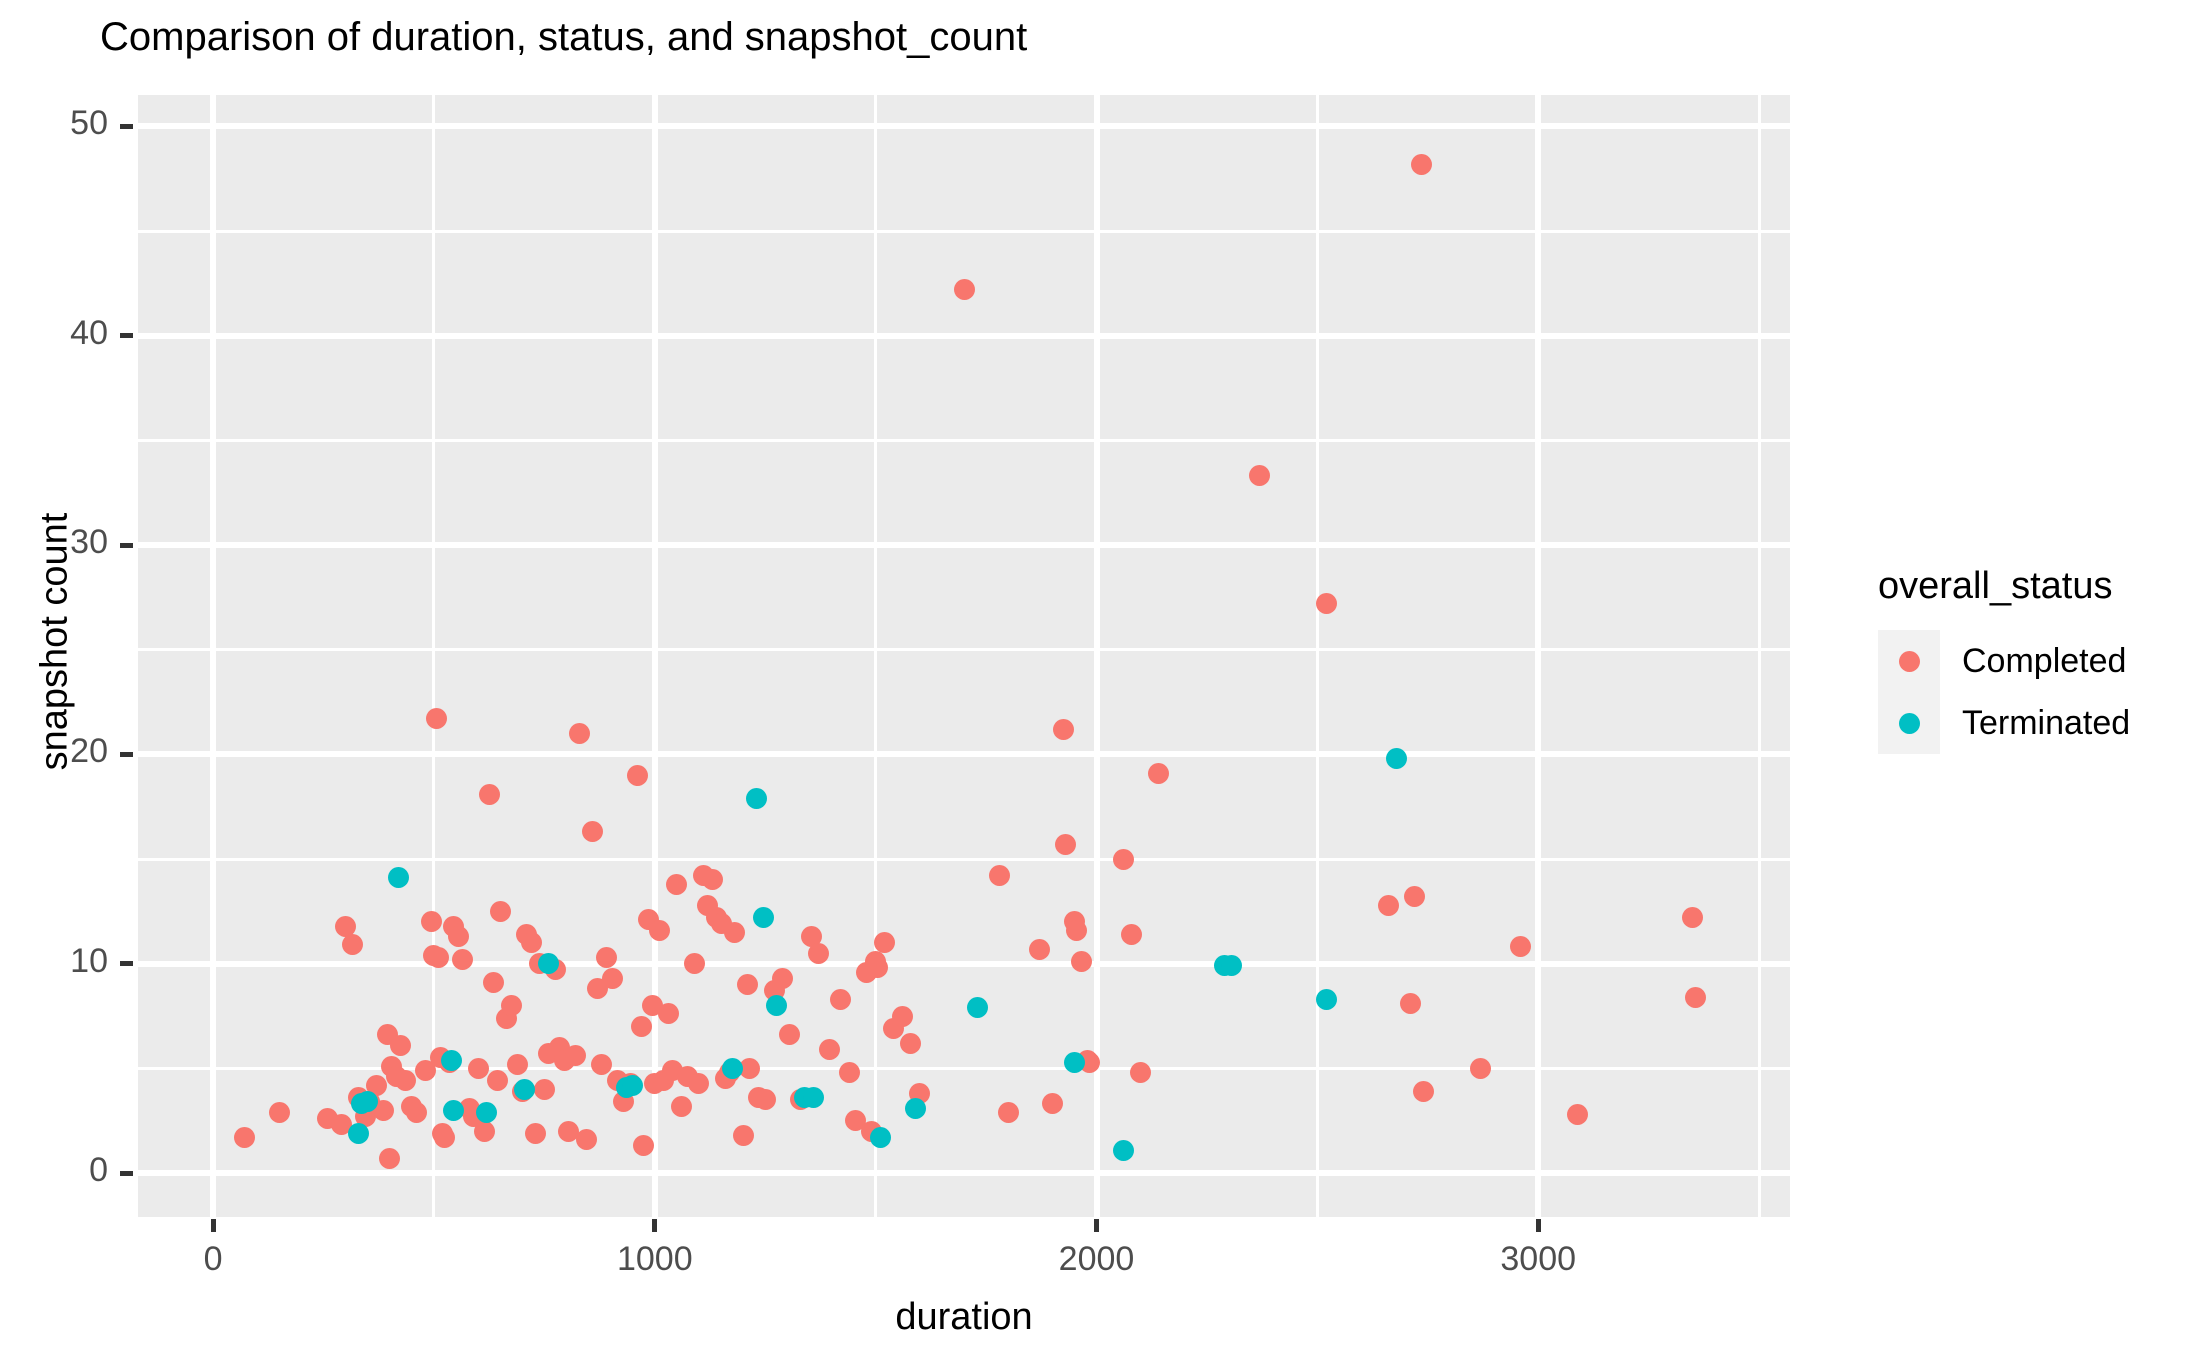 Image resolution: width=2187 pixels, height=1350 pixels. Describe the element at coordinates (2044, 660) in the screenshot. I see `legend-item-label: Completed` at that location.